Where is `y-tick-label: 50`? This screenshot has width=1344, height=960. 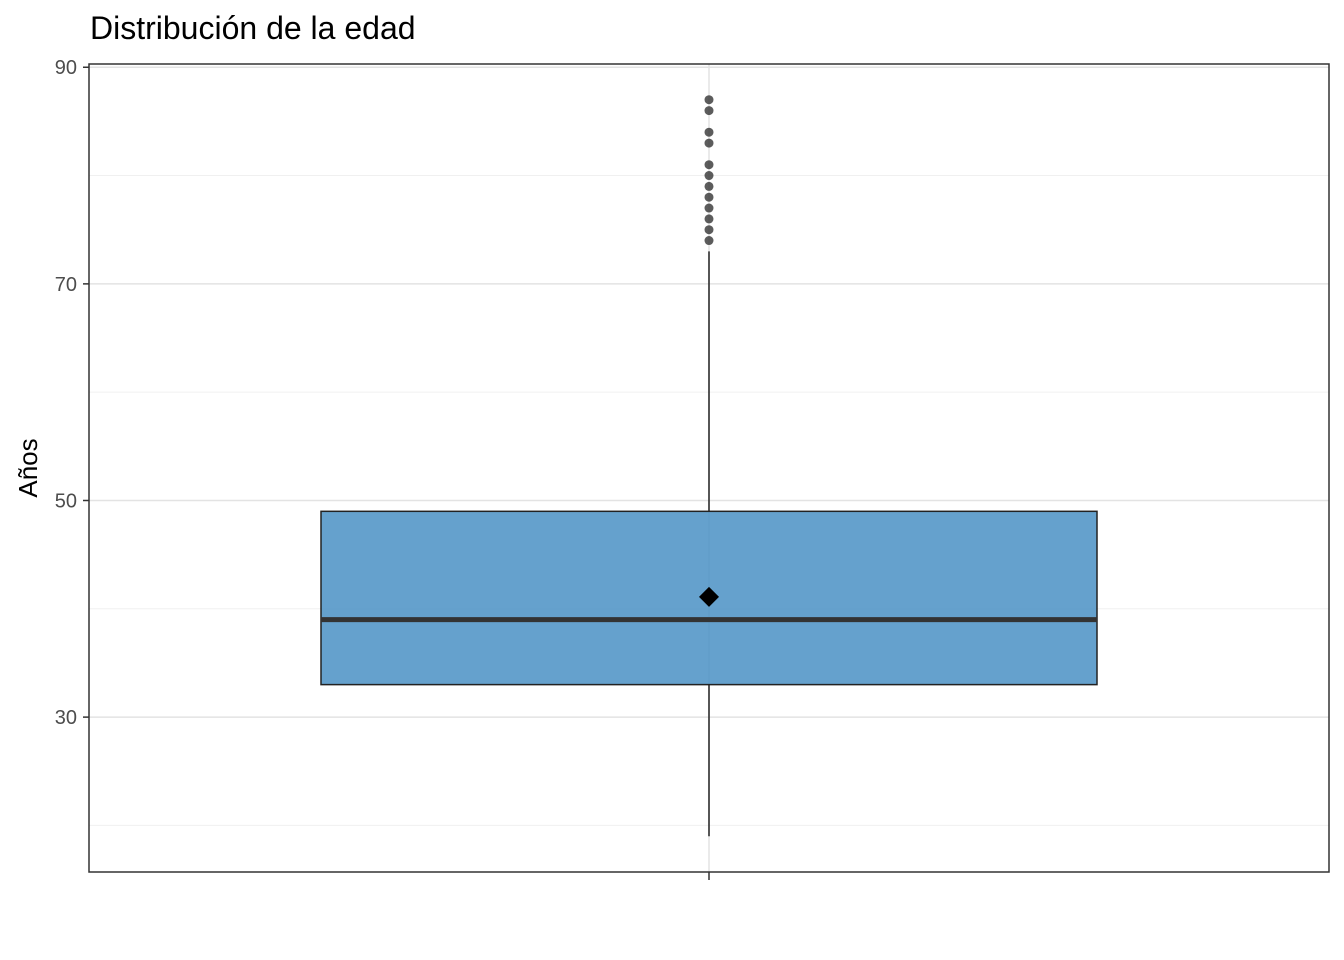
y-tick-label: 50 is located at coordinates (66, 501).